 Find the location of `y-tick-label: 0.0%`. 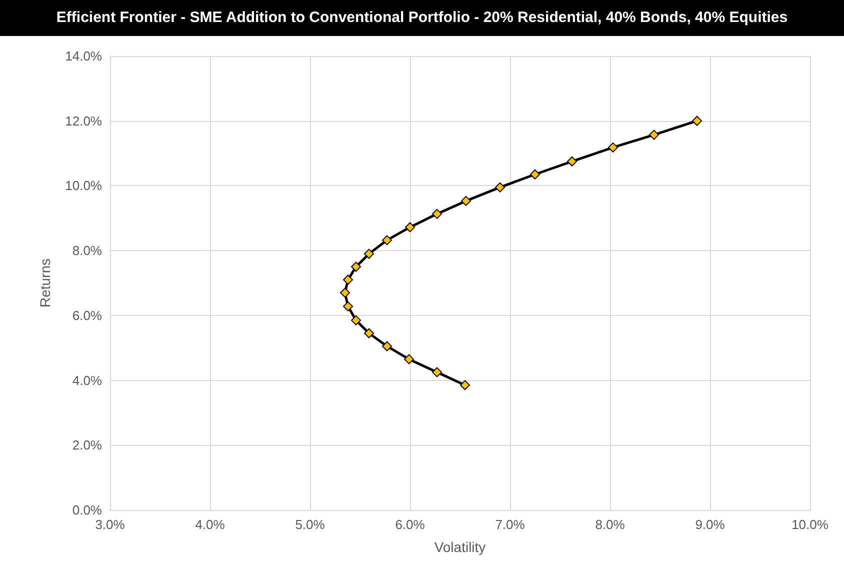

y-tick-label: 0.0% is located at coordinates (87, 510).